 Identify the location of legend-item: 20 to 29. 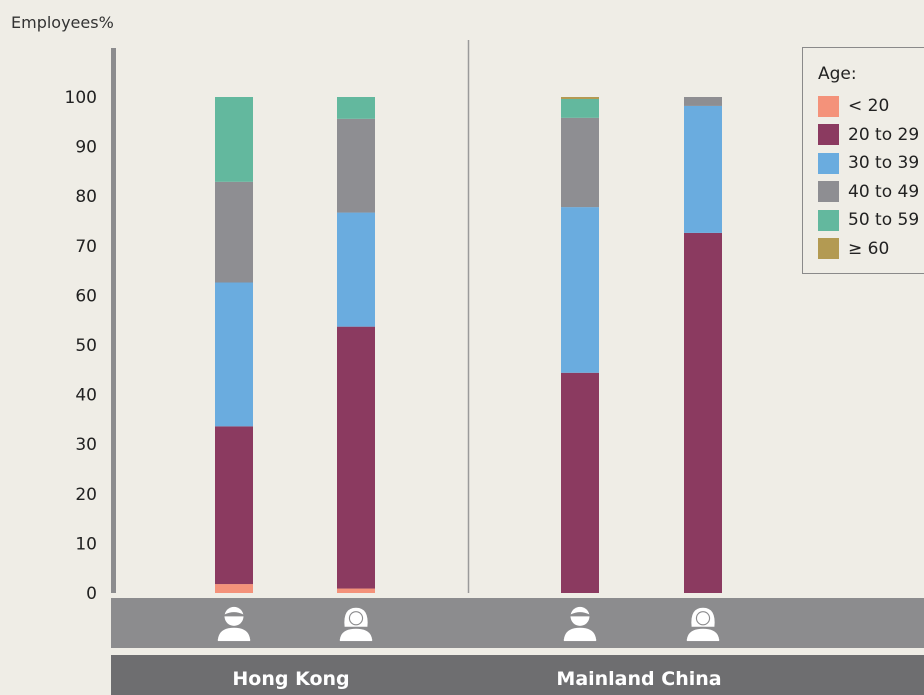
(871, 135).